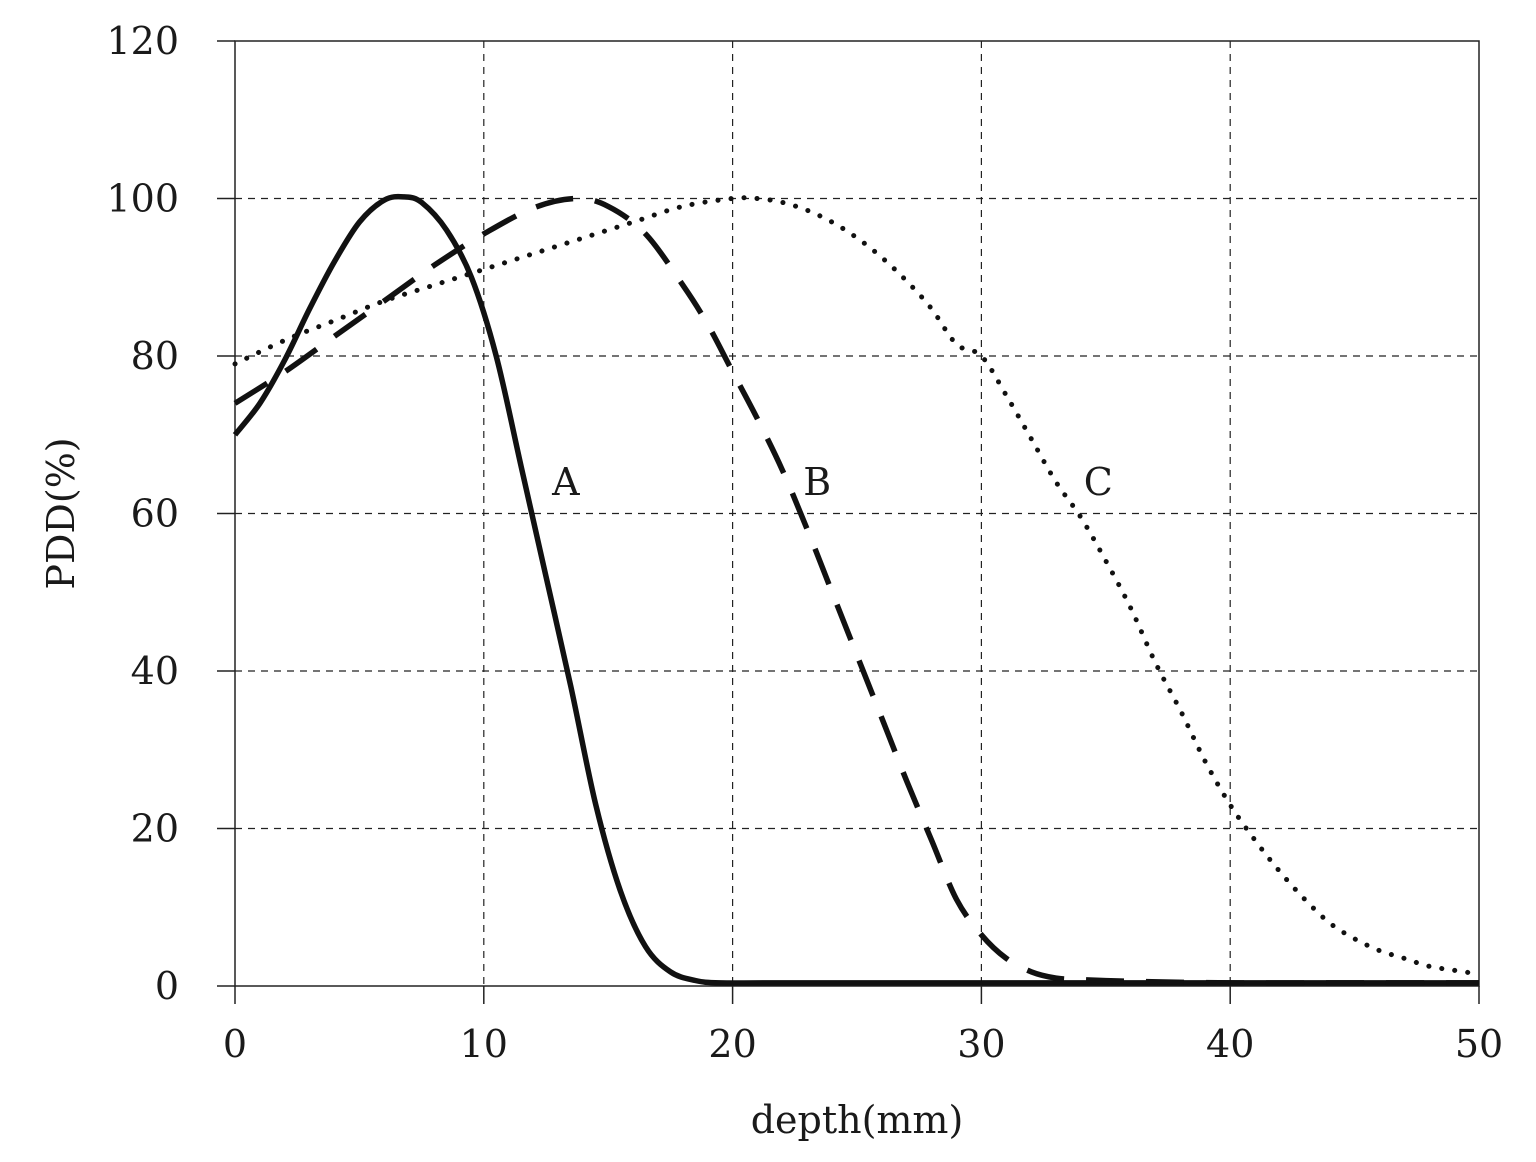 The width and height of the screenshot is (1536, 1162). What do you see at coordinates (1479, 1044) in the screenshot?
I see `x-tick-label: 50` at bounding box center [1479, 1044].